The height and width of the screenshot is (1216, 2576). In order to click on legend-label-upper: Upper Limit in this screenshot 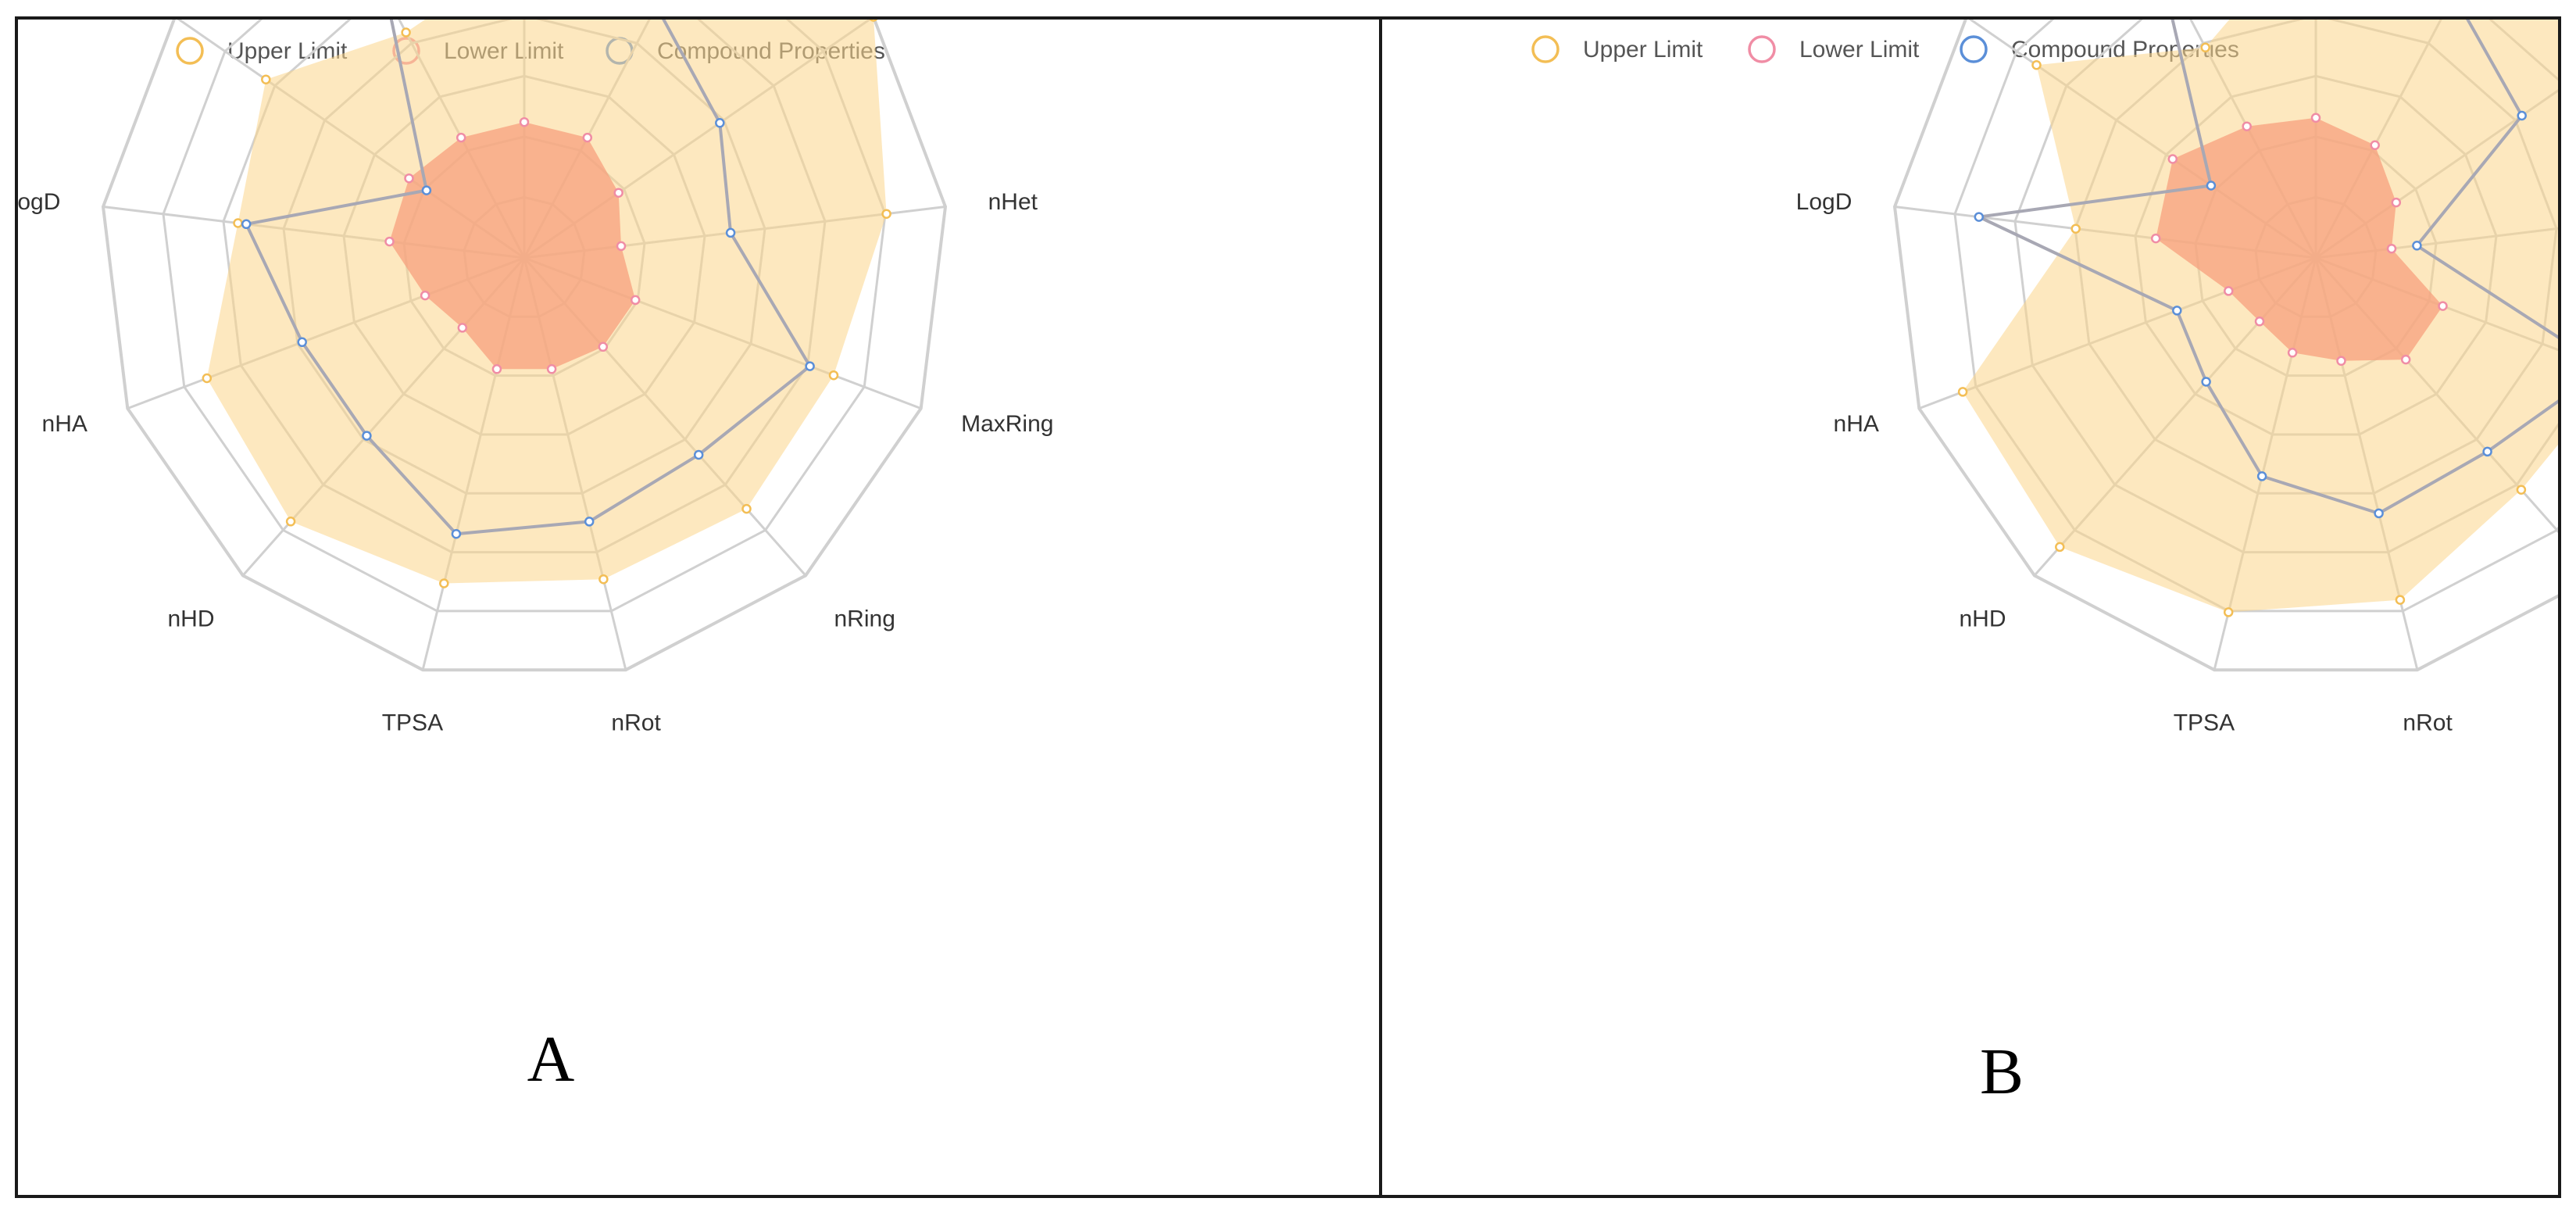, I will do `click(1643, 50)`.